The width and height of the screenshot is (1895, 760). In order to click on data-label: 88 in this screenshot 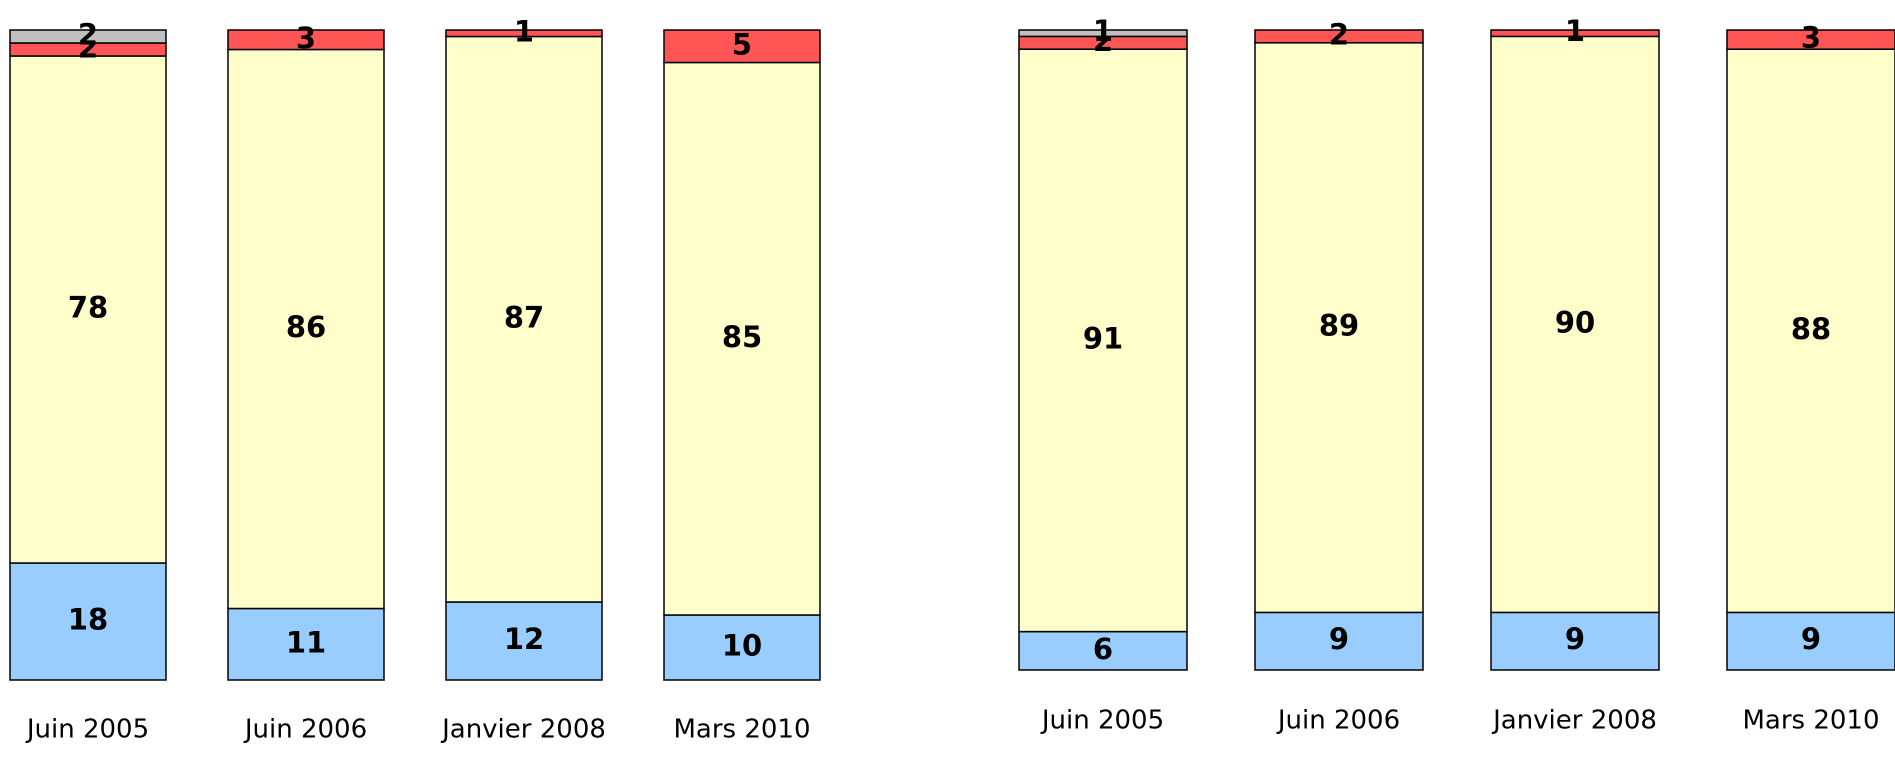, I will do `click(1811, 329)`.